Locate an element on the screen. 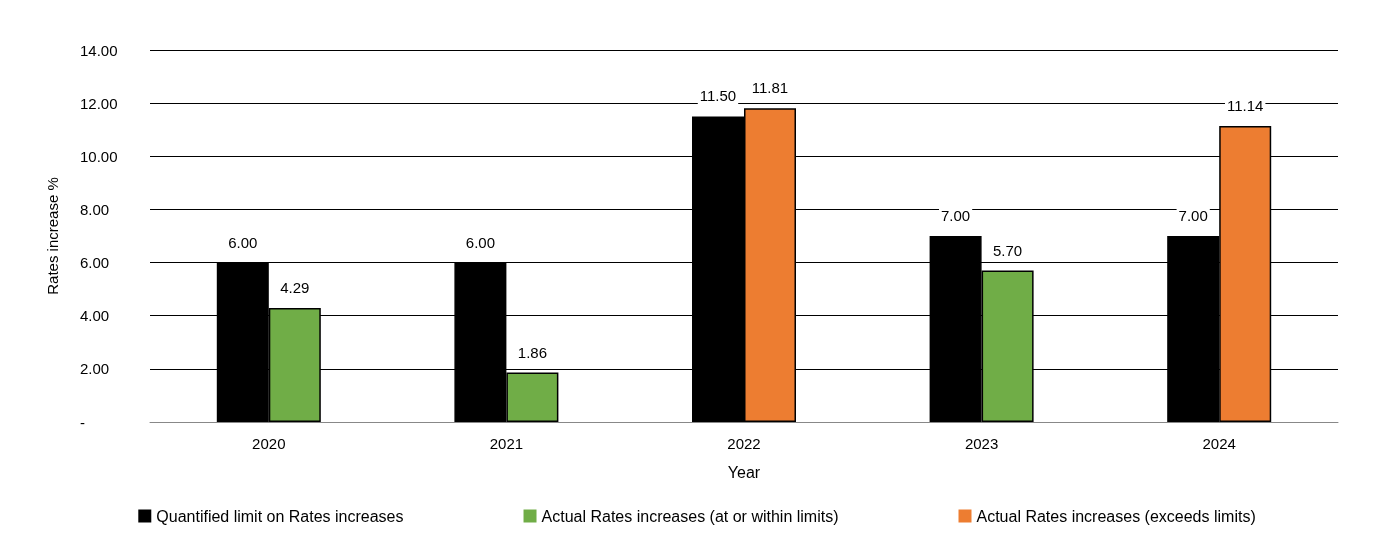  data-label: 5.70 is located at coordinates (1008, 250).